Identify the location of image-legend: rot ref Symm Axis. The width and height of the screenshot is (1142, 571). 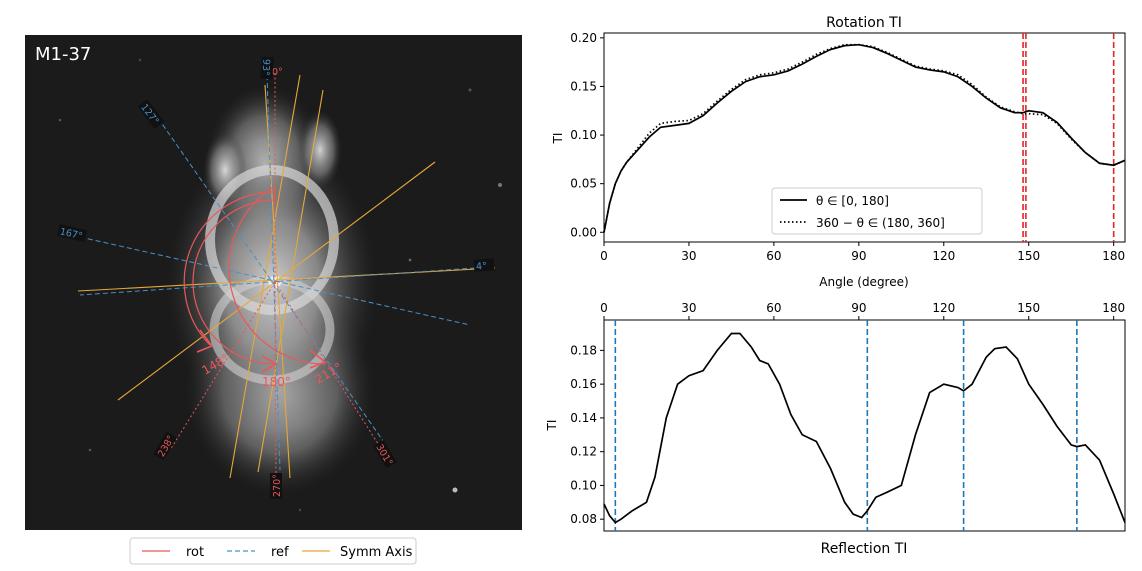
(273, 551).